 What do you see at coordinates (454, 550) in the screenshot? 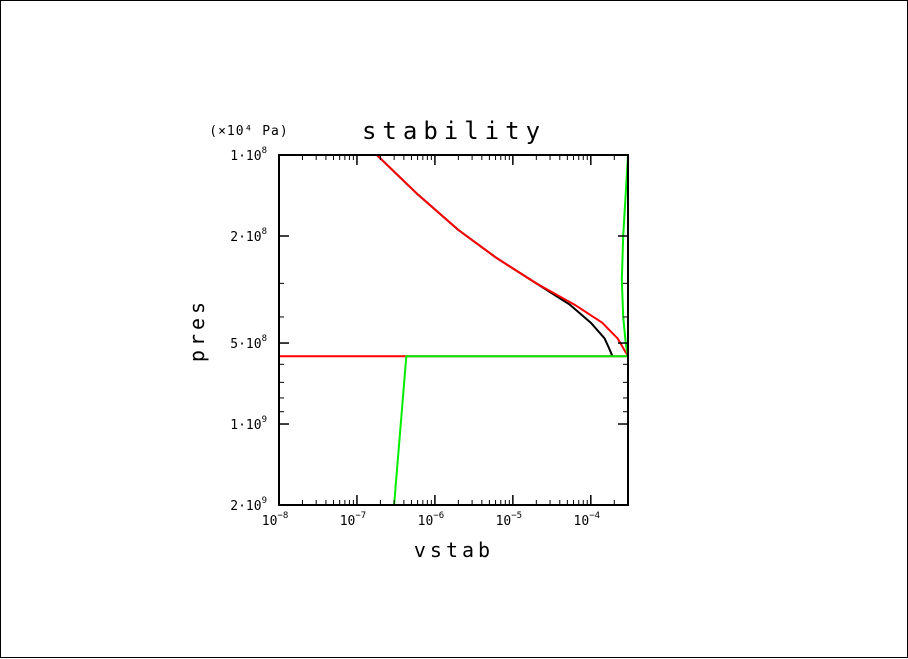
I see `x-axis-title: vstab` at bounding box center [454, 550].